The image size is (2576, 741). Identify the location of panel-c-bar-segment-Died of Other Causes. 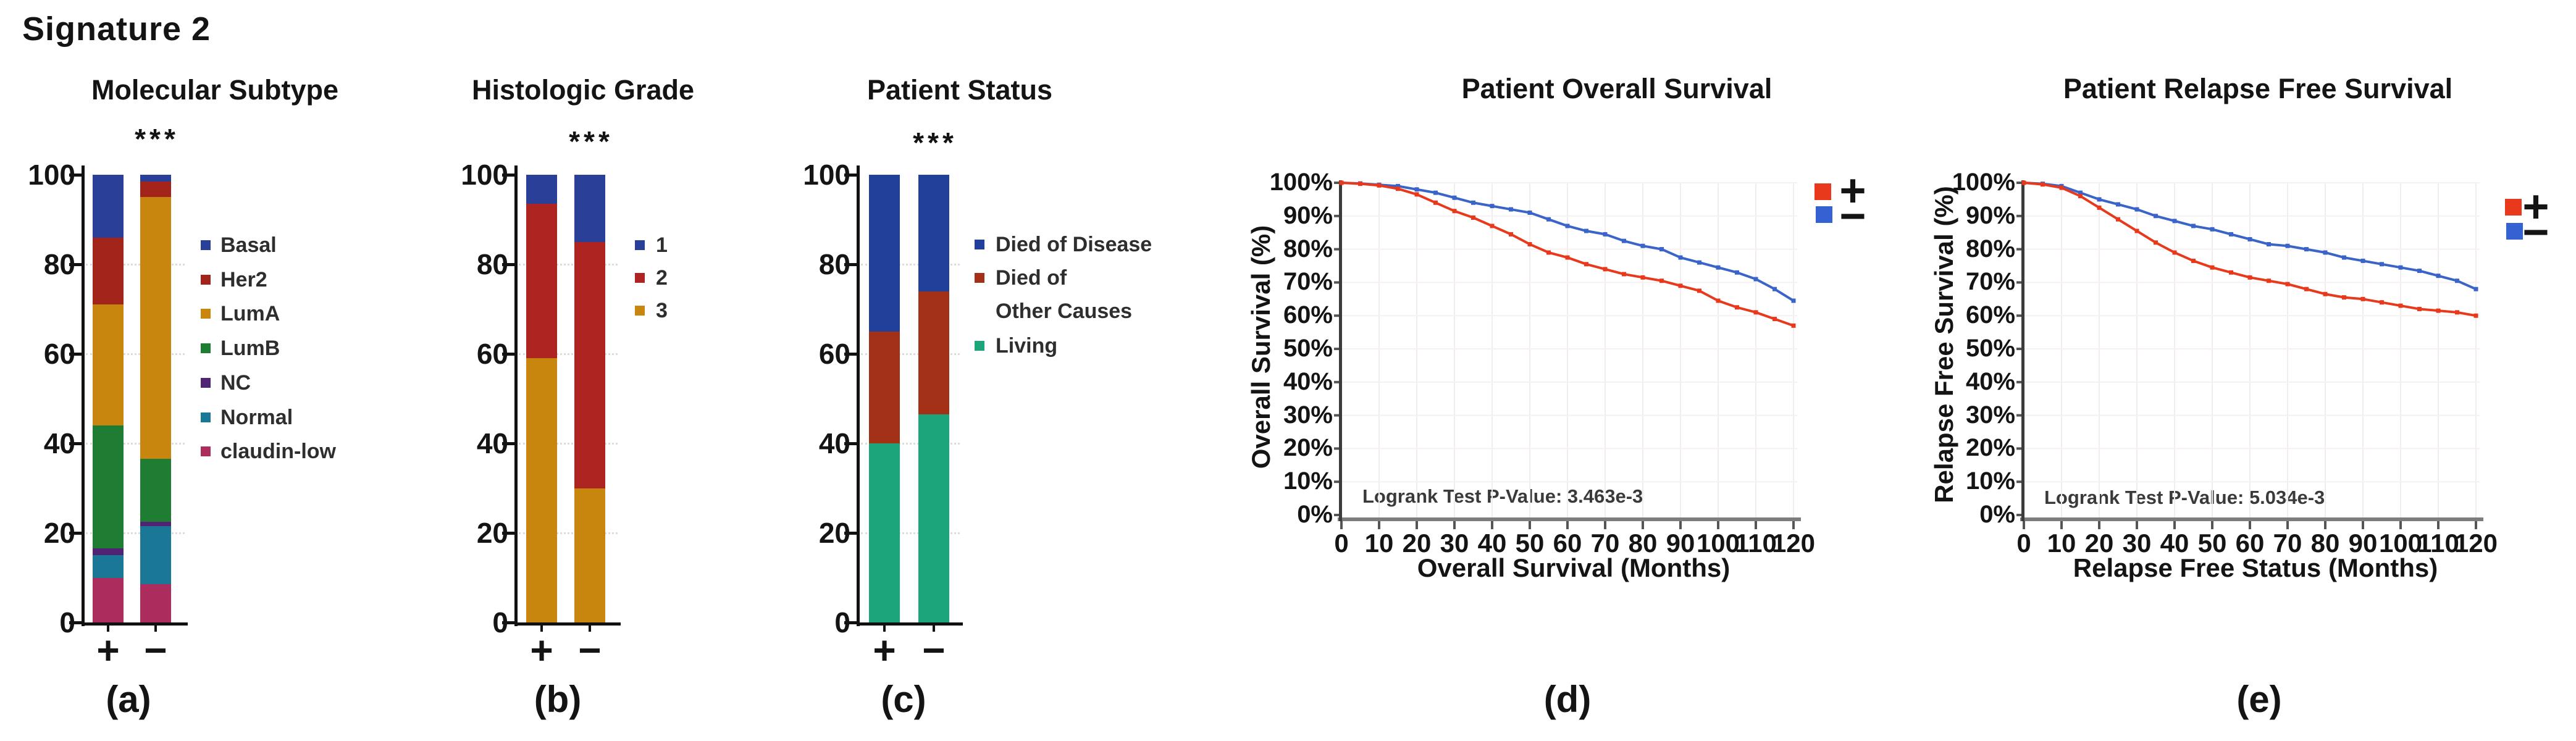
(934, 353).